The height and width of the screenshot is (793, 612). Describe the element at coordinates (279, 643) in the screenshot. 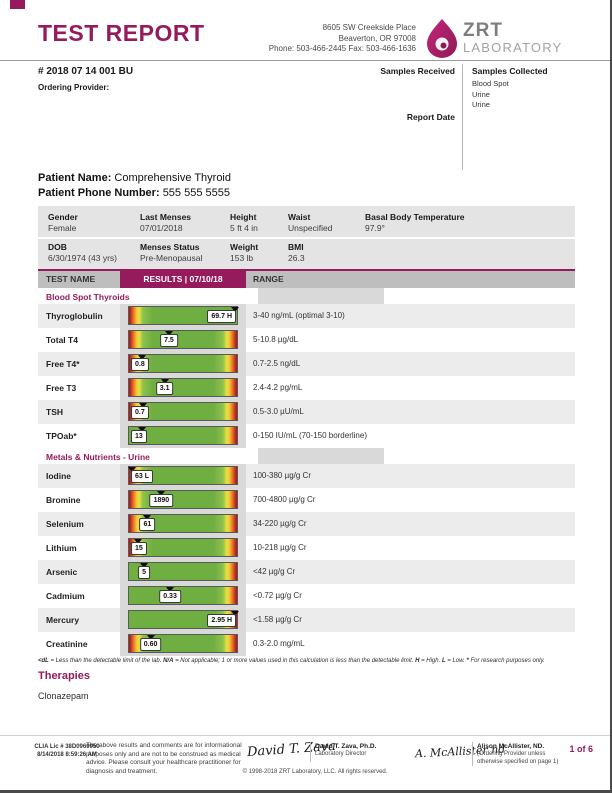

I see `range-text: 0.3-2.0 mg/mL` at that location.